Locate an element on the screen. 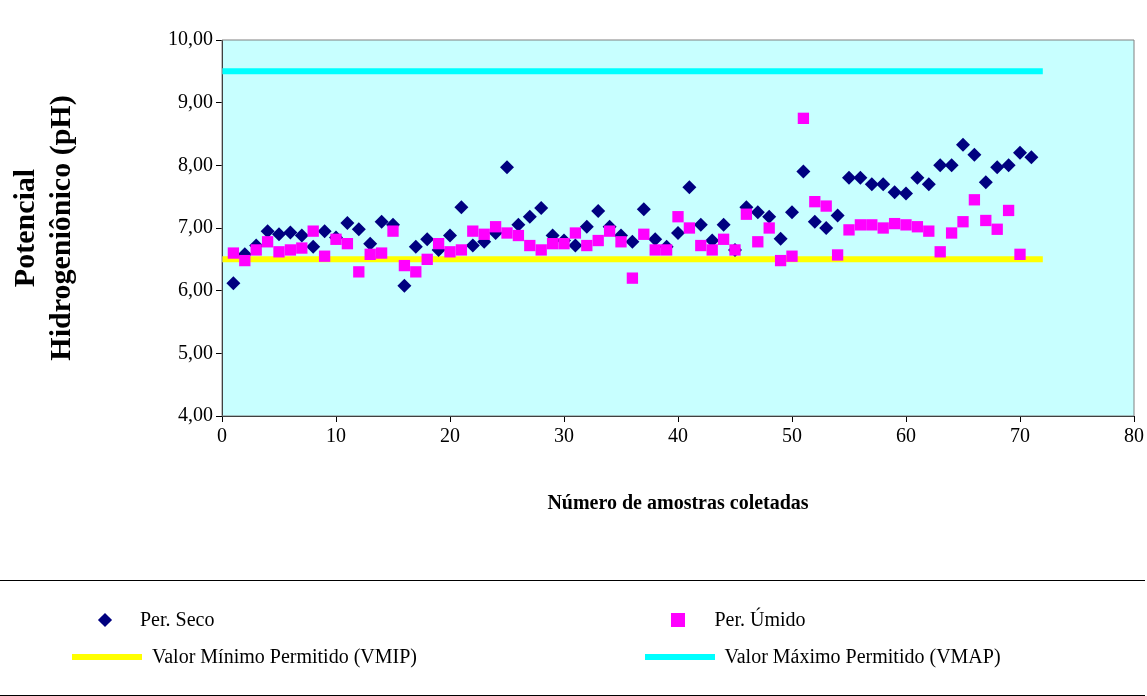  x-tick-label: 0 is located at coordinates (222, 435).